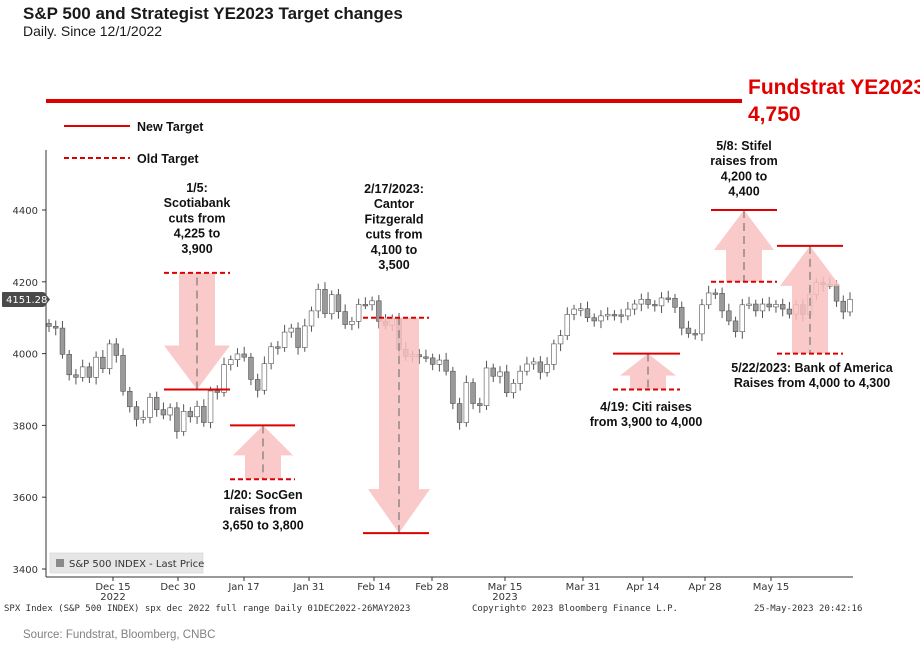 This screenshot has height=647, width=920. What do you see at coordinates (432, 587) in the screenshot?
I see `x-tick-label: Feb 28` at bounding box center [432, 587].